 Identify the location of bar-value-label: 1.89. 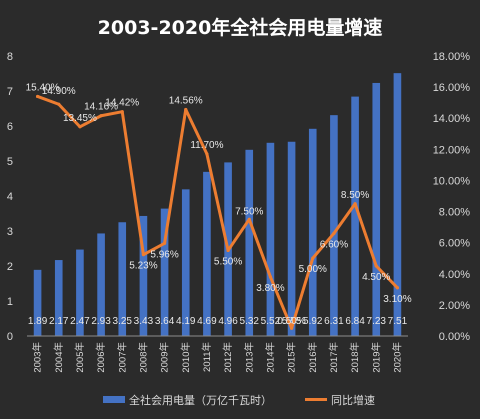
(38, 321).